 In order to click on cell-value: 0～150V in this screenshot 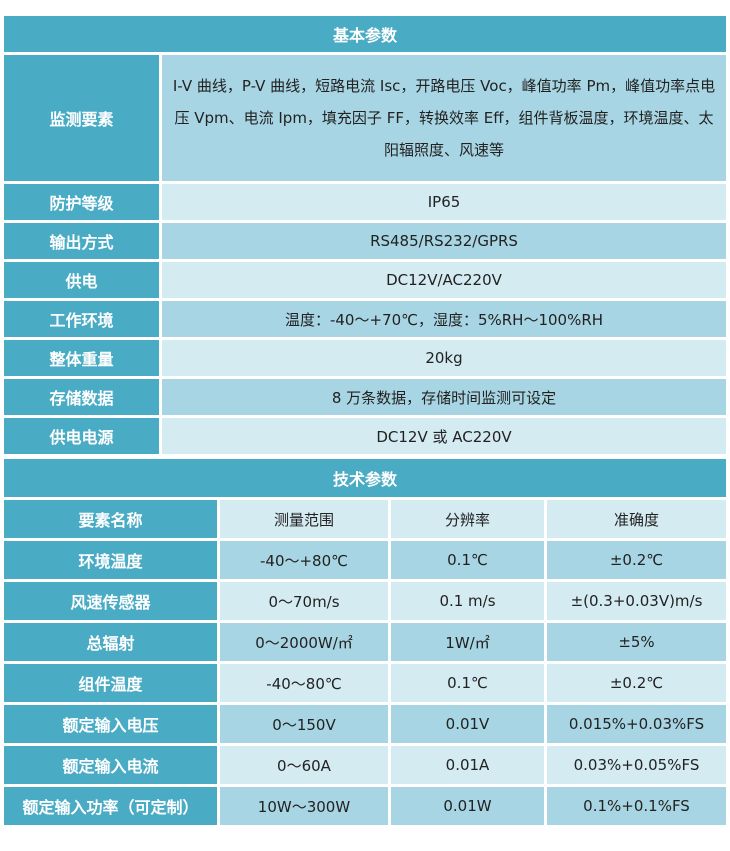, I will do `click(304, 724)`.